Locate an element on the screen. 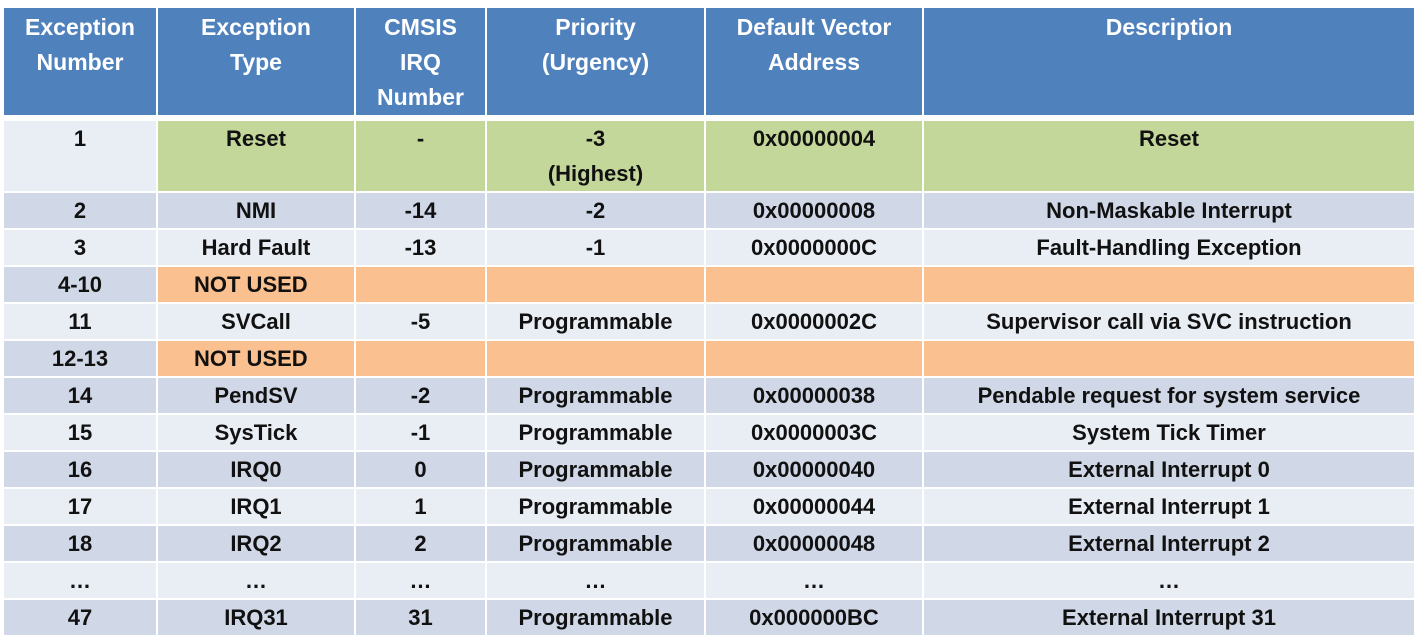  exception-type-cell: IRQ1 is located at coordinates (256, 506).